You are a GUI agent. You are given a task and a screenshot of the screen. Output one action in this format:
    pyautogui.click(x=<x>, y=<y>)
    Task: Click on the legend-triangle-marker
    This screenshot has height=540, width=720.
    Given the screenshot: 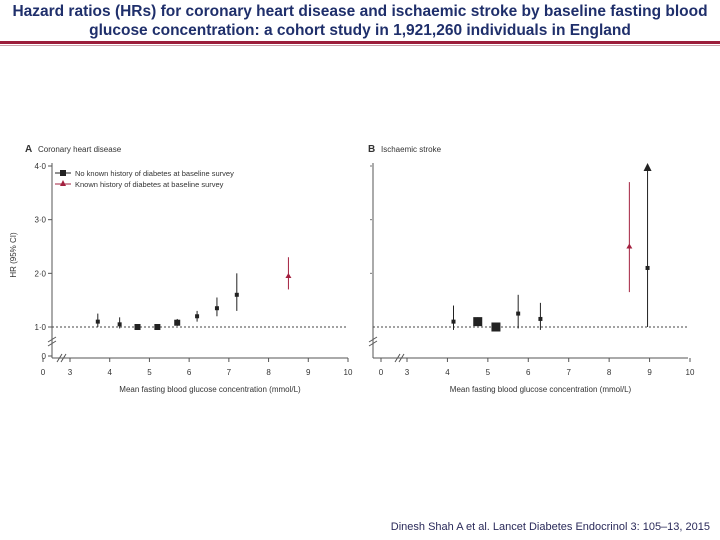 What is the action you would take?
    pyautogui.click(x=63, y=183)
    